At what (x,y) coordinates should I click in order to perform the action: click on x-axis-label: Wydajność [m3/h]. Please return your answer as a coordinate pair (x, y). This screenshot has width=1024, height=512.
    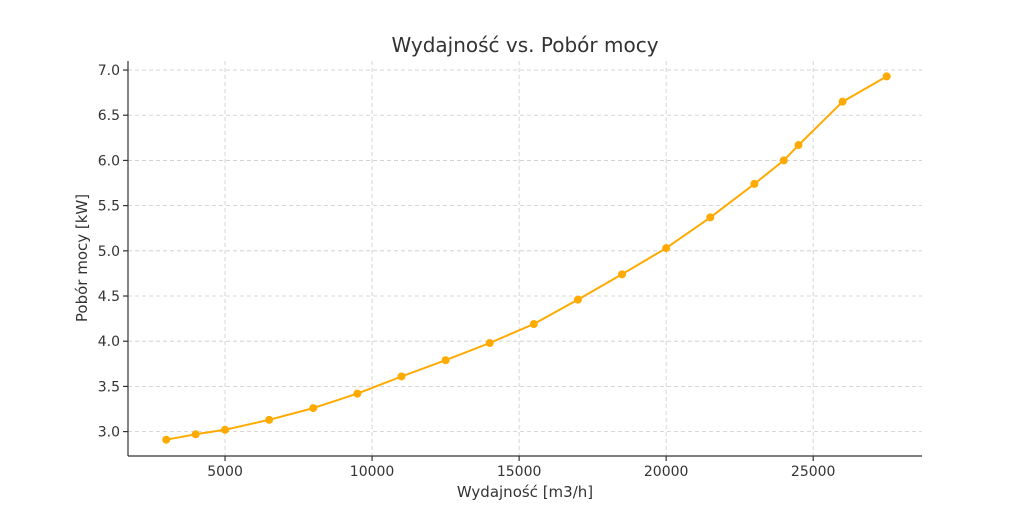
    Looking at the image, I should click on (525, 492).